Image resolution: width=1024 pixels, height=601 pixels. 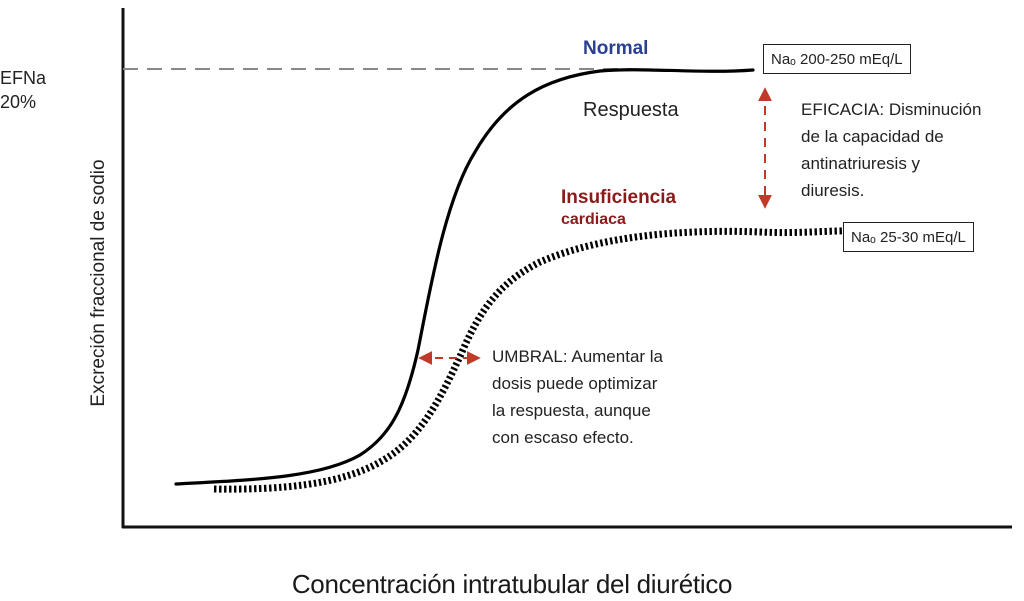 I want to click on heart-failure-label-line2: cardiaca, so click(x=593, y=219).